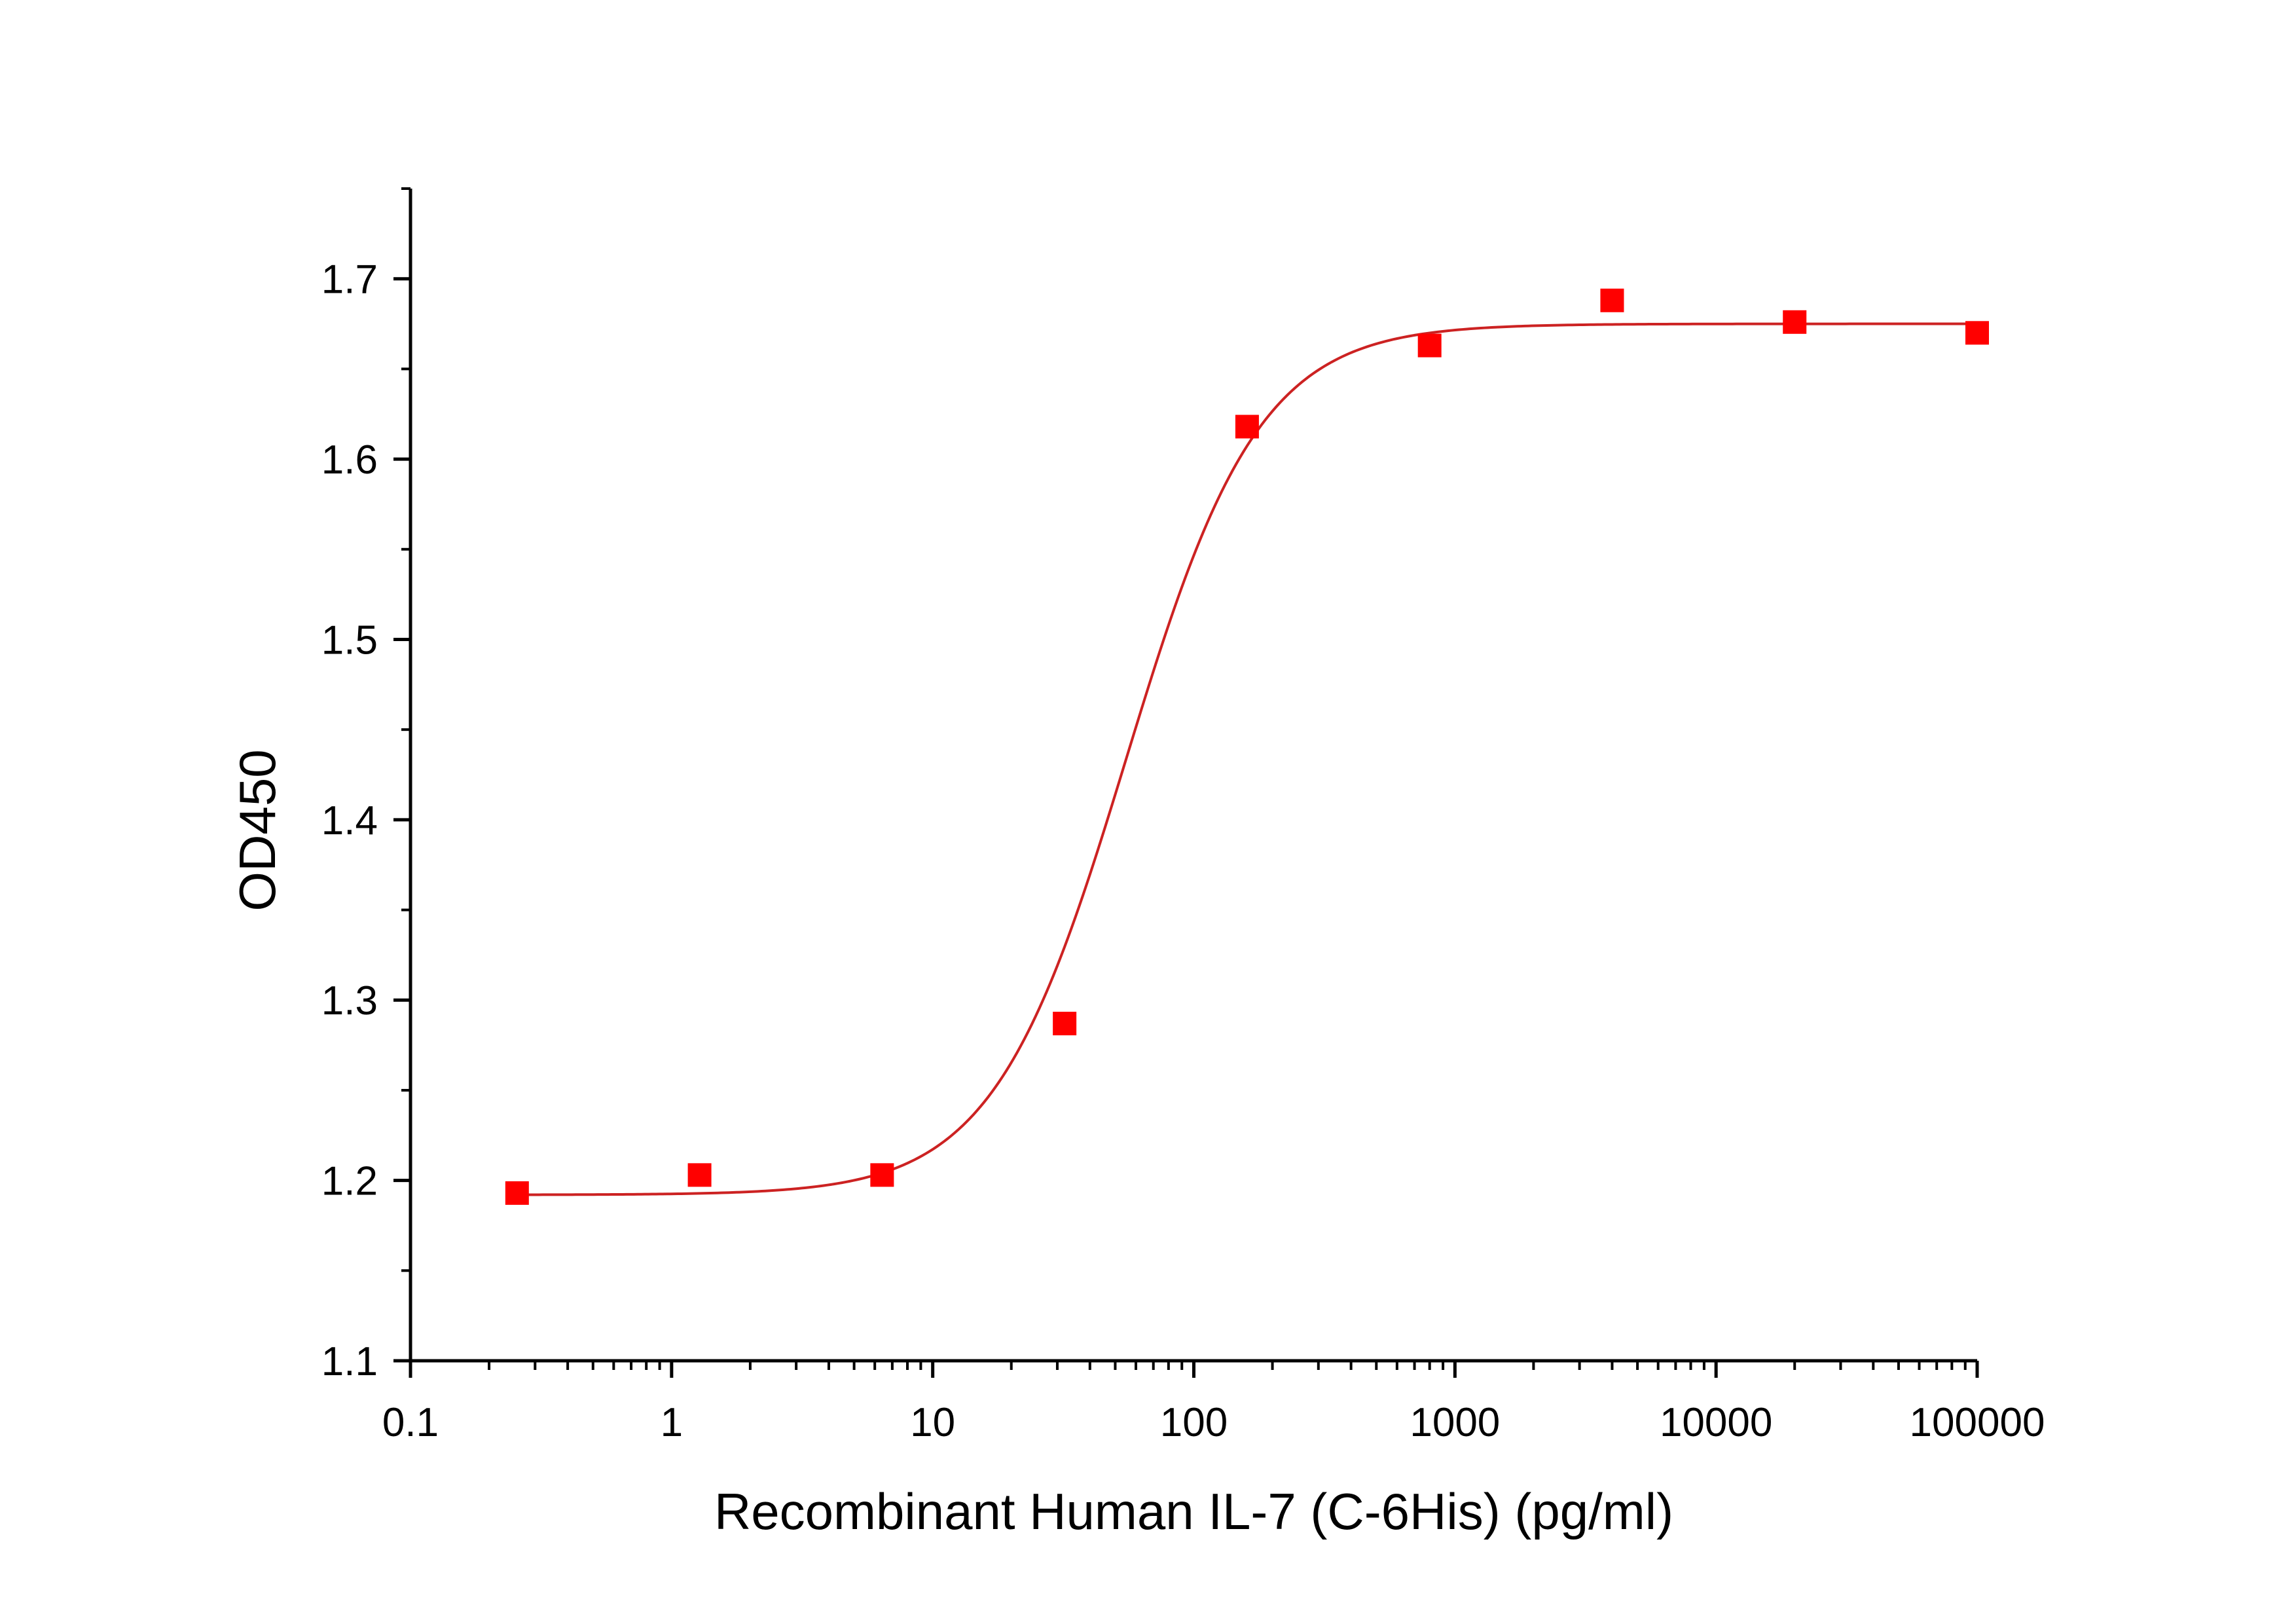 Image resolution: width=2296 pixels, height=1624 pixels. Describe the element at coordinates (932, 1422) in the screenshot. I see `x-tick-label: 10` at that location.